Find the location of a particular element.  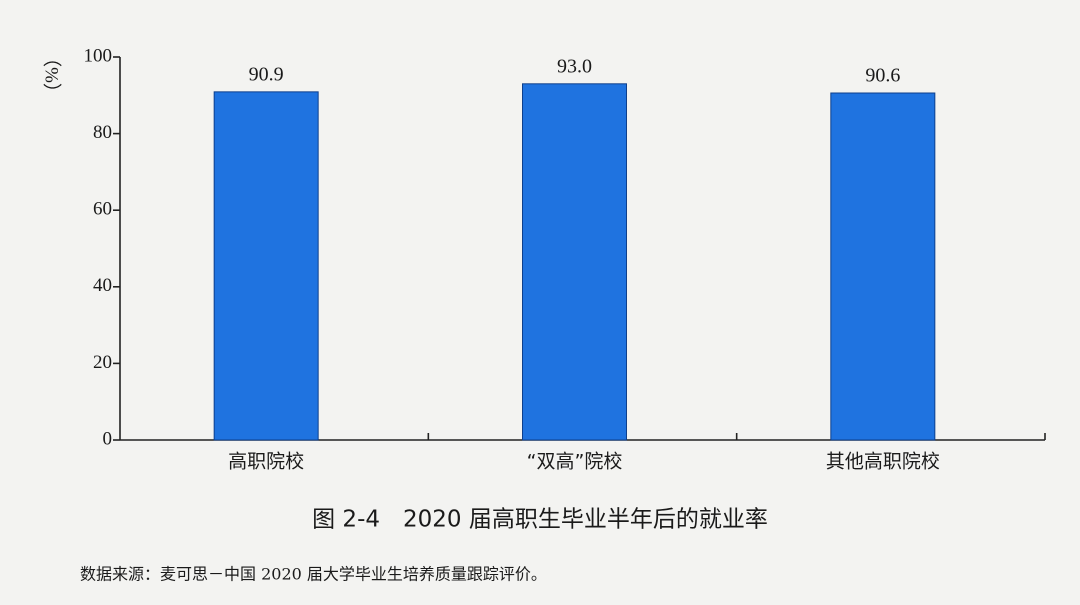

source-note: 数据来源：麦可思－中国 2020 届大学毕业生培养质量跟踪评价。 is located at coordinates (313, 574).